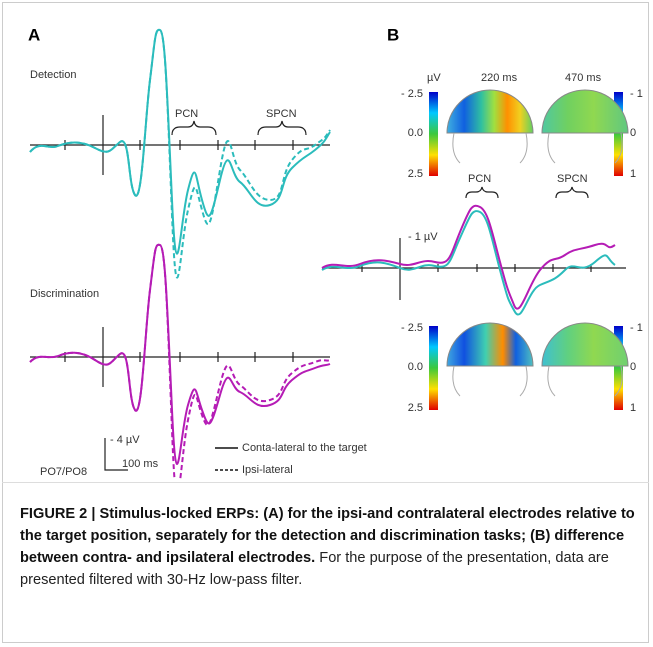 The width and height of the screenshot is (653, 647). What do you see at coordinates (393, 34) in the screenshot?
I see `panel-label: B` at bounding box center [393, 34].